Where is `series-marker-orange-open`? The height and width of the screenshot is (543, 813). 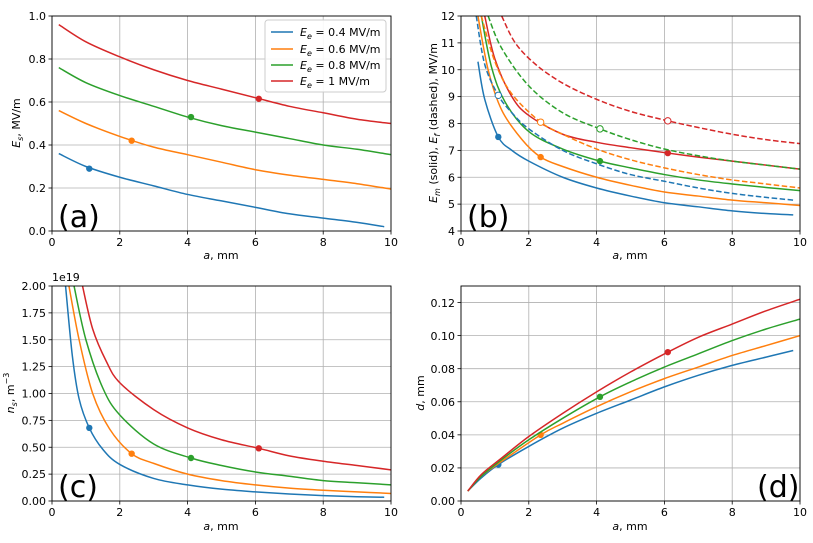 series-marker-orange-open is located at coordinates (540, 122).